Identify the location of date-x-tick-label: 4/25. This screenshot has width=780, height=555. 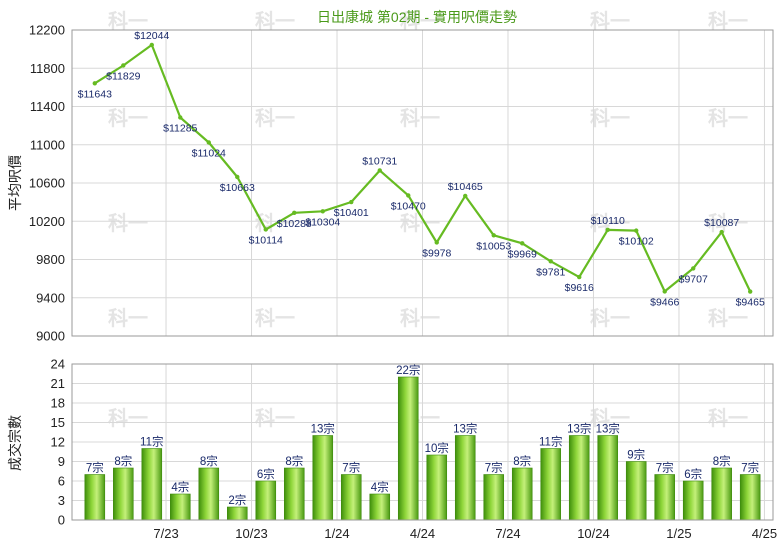
(764, 533).